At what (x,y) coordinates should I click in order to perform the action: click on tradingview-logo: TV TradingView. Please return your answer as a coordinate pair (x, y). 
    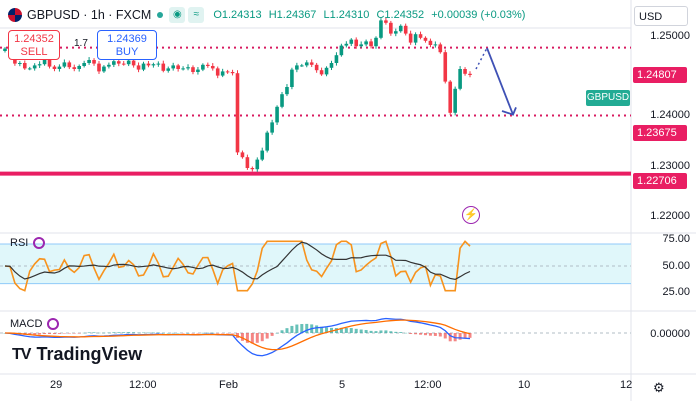
    Looking at the image, I should click on (77, 354).